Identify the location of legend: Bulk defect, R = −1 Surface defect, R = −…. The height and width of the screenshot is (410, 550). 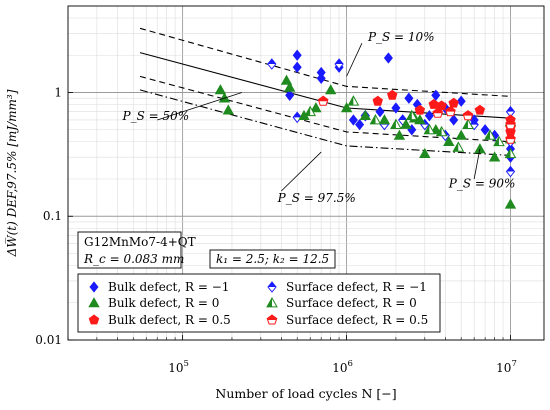
(259, 303).